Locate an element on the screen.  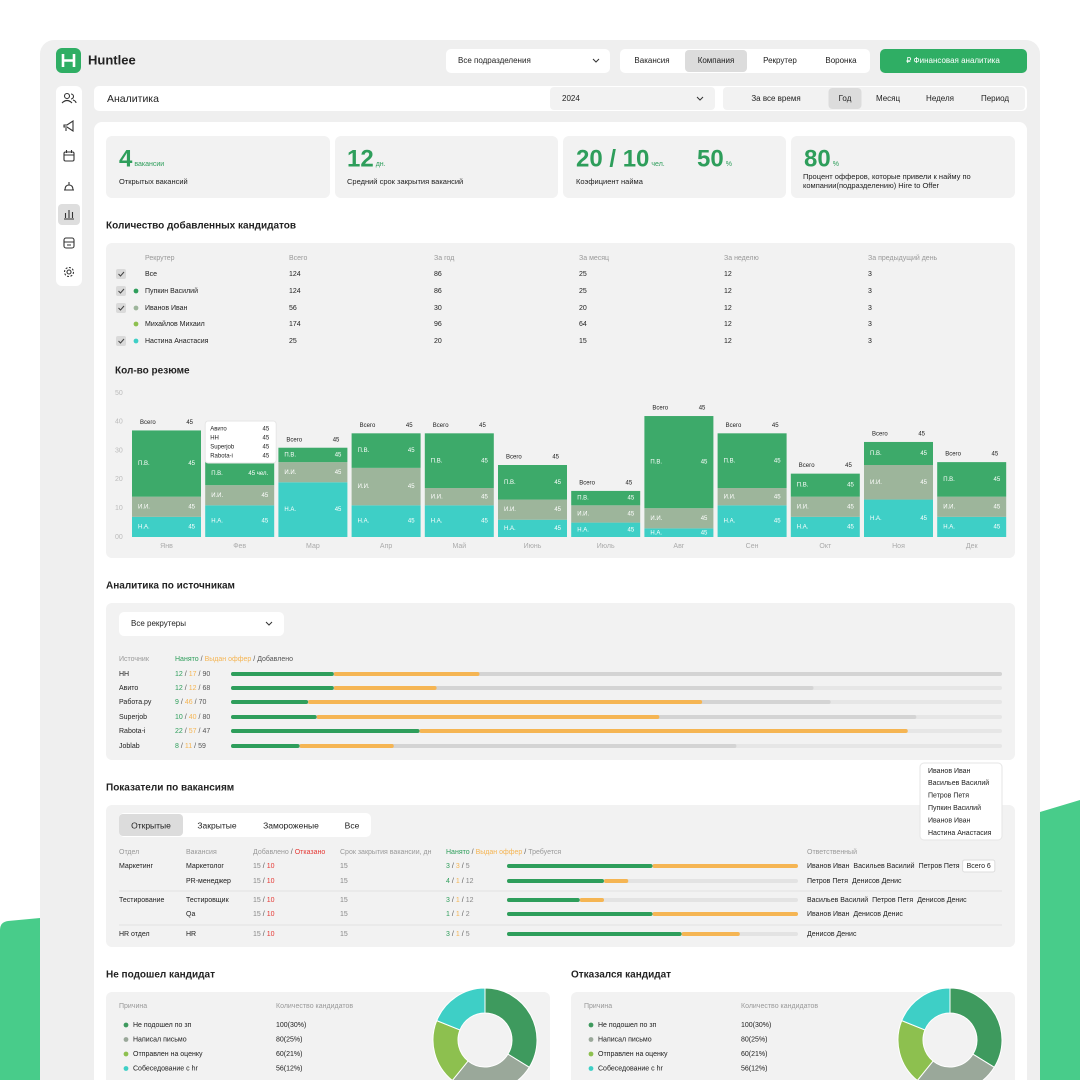
tab: Все is located at coordinates (352, 825).